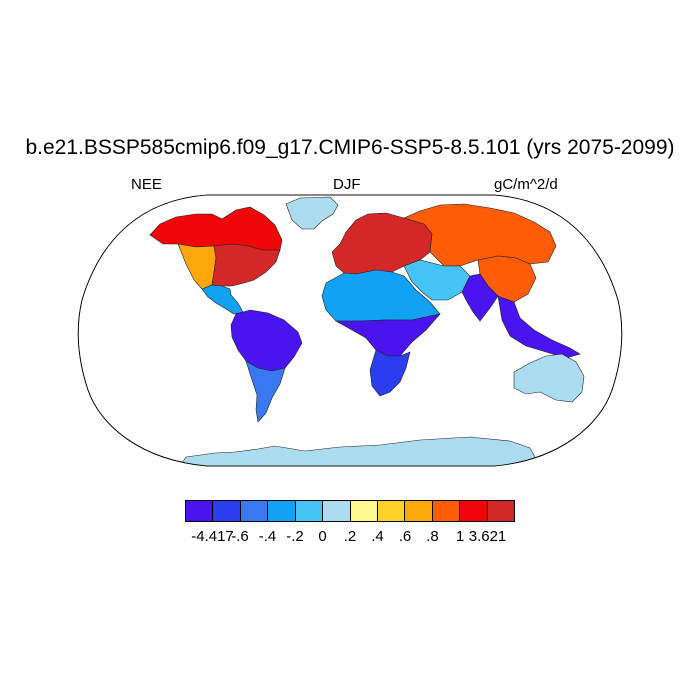  Describe the element at coordinates (381, 295) in the screenshot. I see `region-sahara` at that location.